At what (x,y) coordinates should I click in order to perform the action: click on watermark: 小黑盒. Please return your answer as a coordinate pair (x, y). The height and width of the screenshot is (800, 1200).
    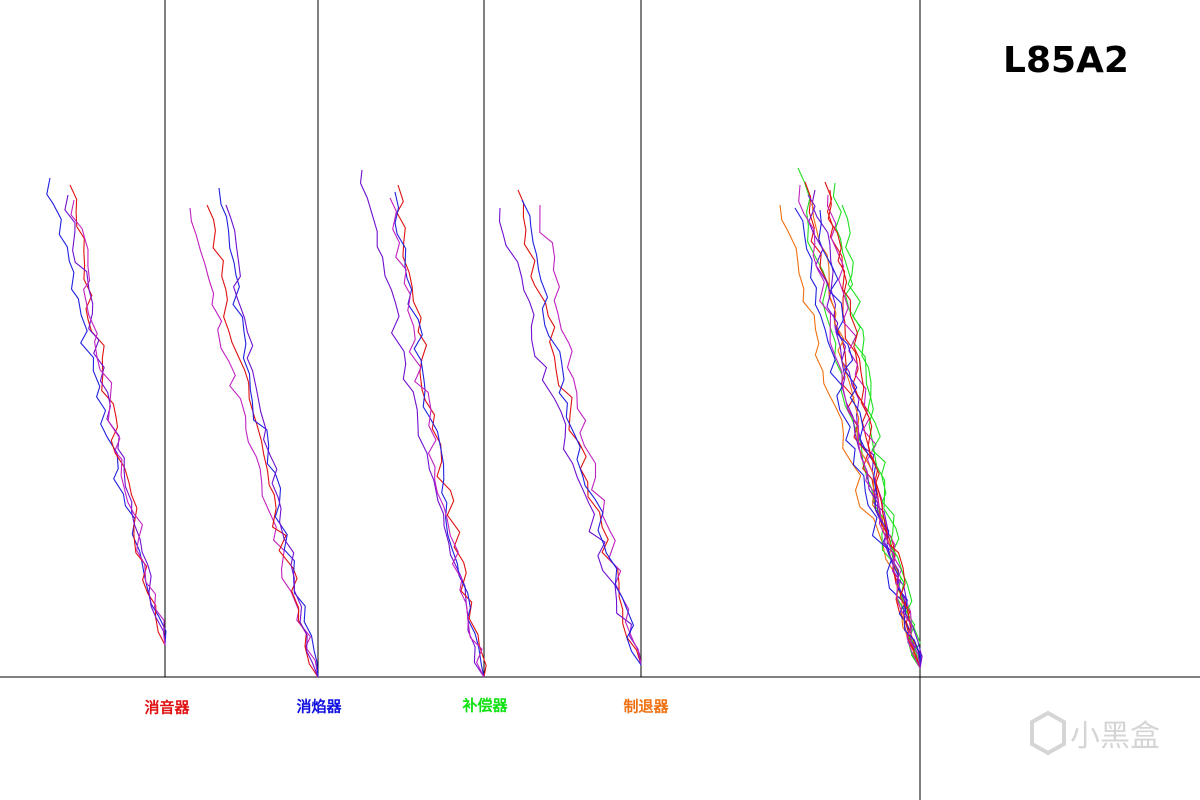
    Looking at the image, I should click on (1095, 733).